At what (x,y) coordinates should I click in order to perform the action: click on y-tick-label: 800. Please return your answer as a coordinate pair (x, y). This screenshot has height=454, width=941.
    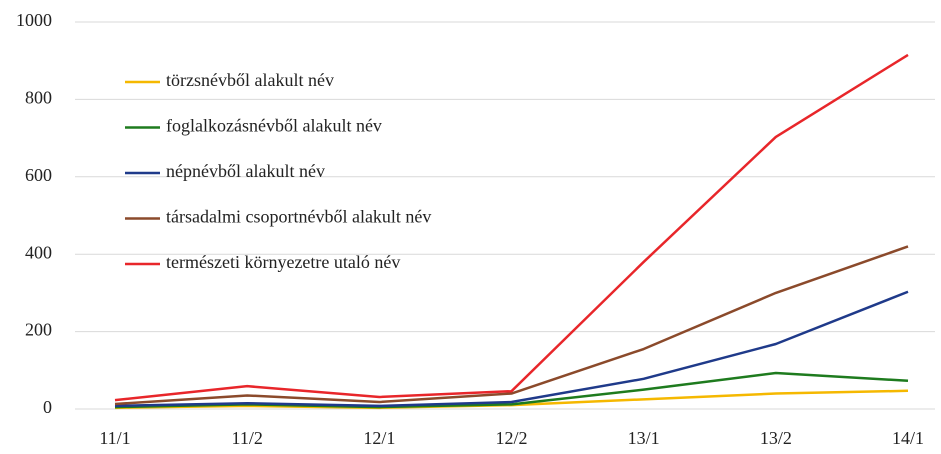
    Looking at the image, I should click on (38, 98).